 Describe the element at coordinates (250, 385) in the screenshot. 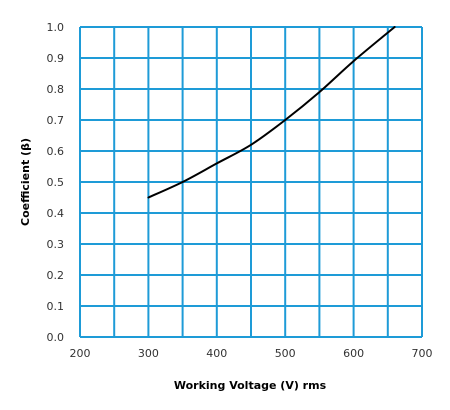

I see `x-axis-title: Working Voltage (V) rms` at that location.